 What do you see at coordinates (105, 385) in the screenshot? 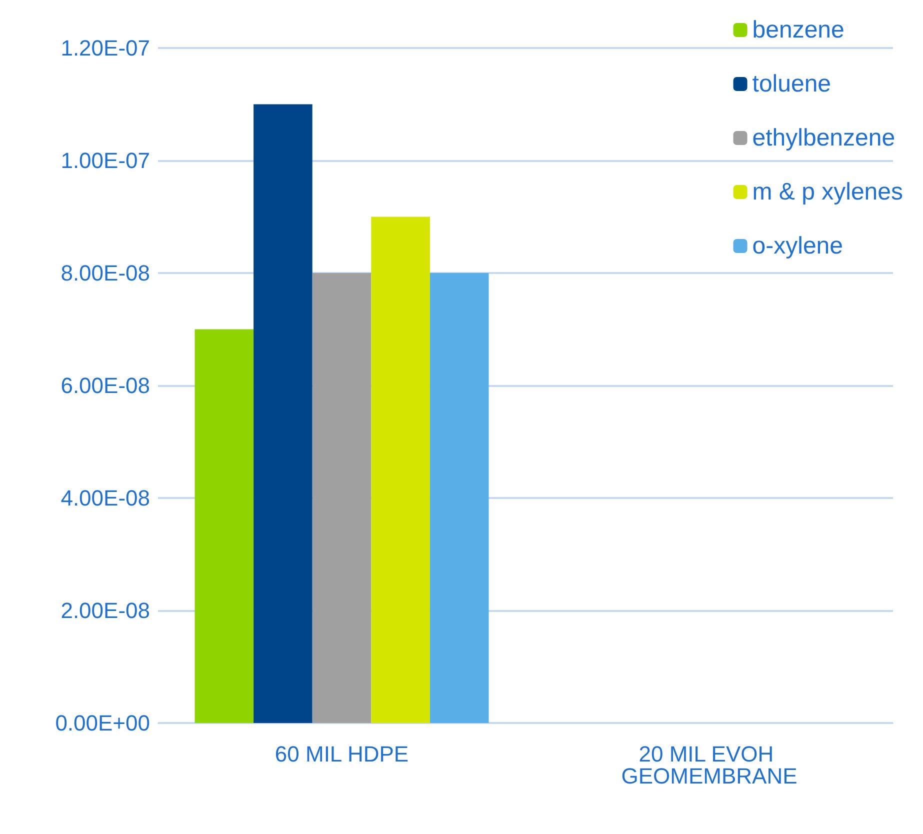
I see `y-tick-label: 6.00E-08` at bounding box center [105, 385].